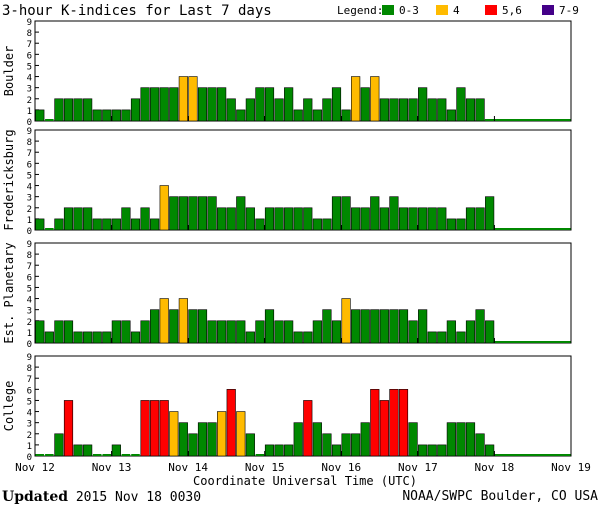 This screenshot has height=510, width=600. I want to click on data-source: NOAA/SWPC Boulder, CO USA, so click(500, 496).